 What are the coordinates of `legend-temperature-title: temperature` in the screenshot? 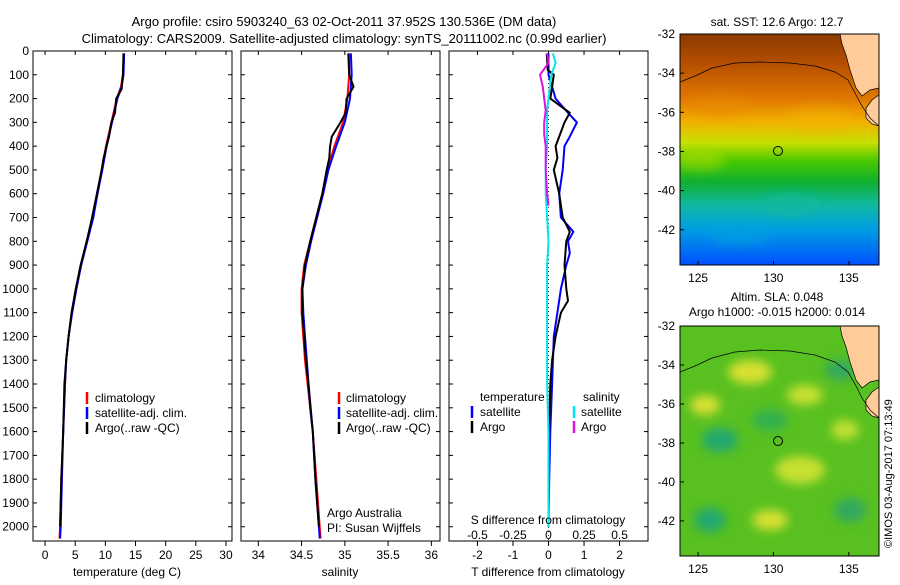 It's located at (512, 397).